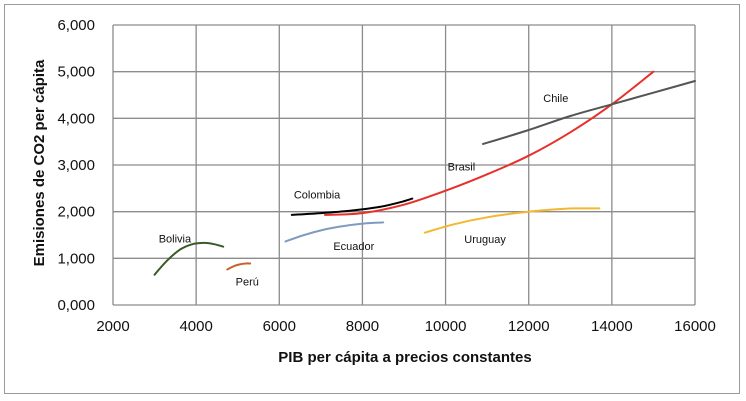 Image resolution: width=746 pixels, height=401 pixels. I want to click on y-axis-title: Emisiones de CO2 per cápita, so click(39, 162).